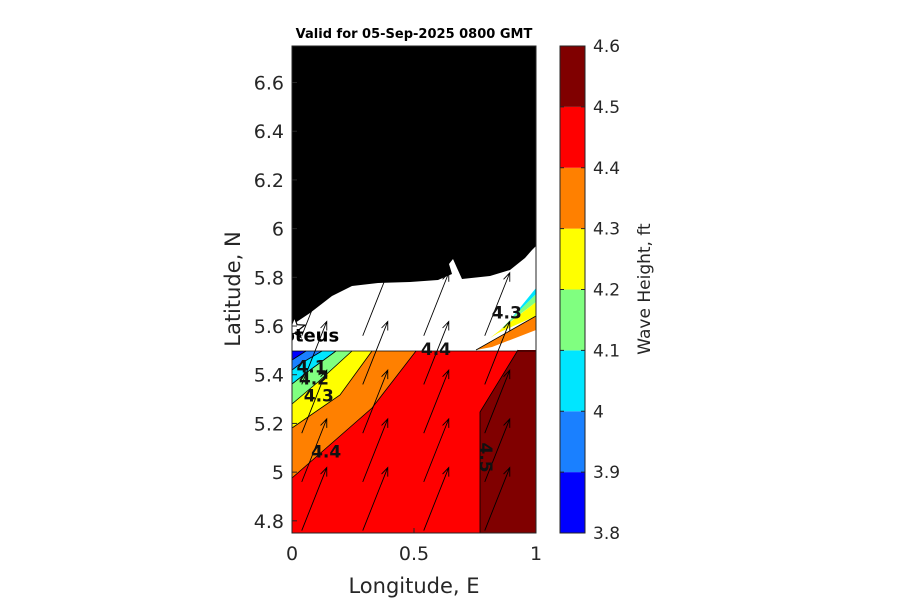  What do you see at coordinates (292, 554) in the screenshot?
I see `x-tick-label: 0` at bounding box center [292, 554].